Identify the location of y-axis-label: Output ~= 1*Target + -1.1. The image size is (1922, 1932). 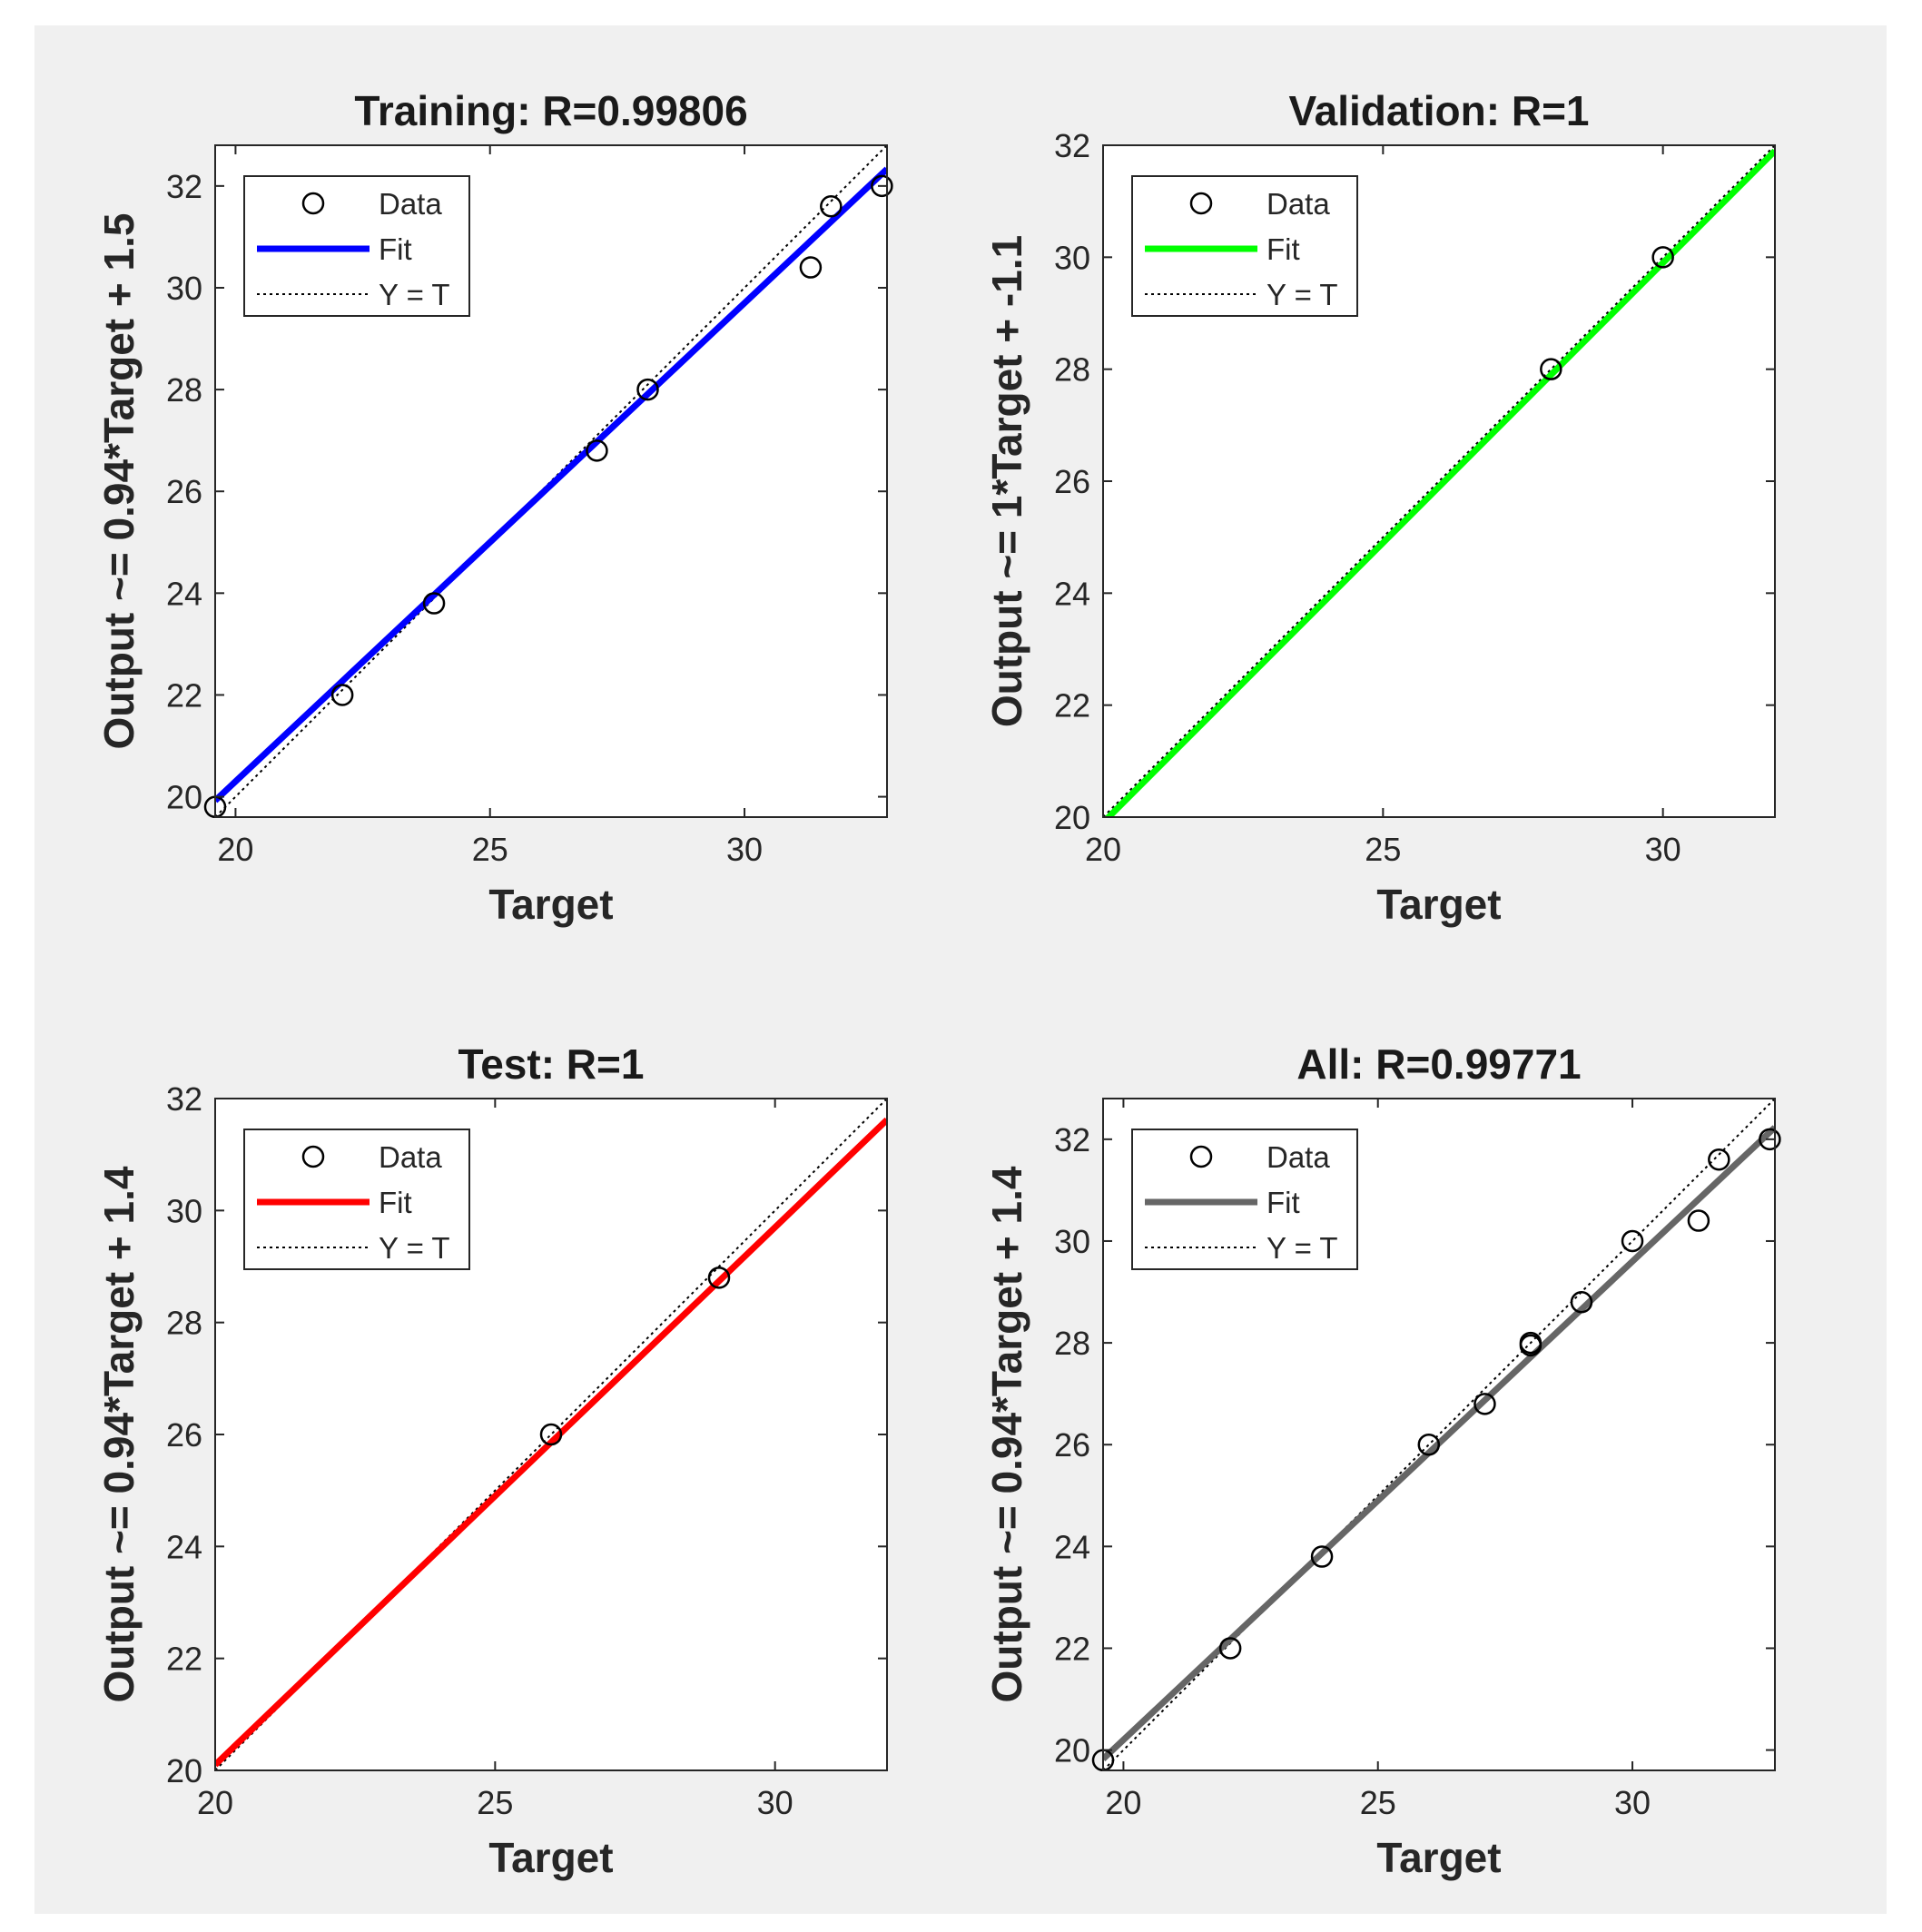
(1006, 481).